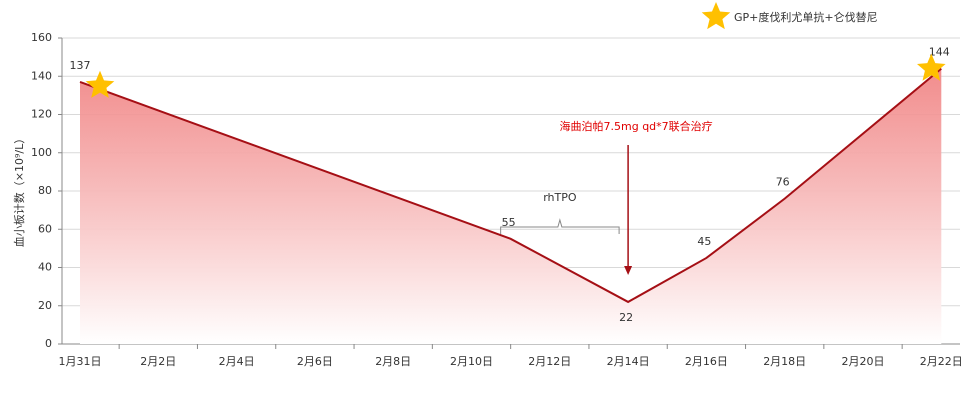 The height and width of the screenshot is (413, 966). What do you see at coordinates (315, 361) in the screenshot?
I see `x-tick-label: 2月6日` at bounding box center [315, 361].